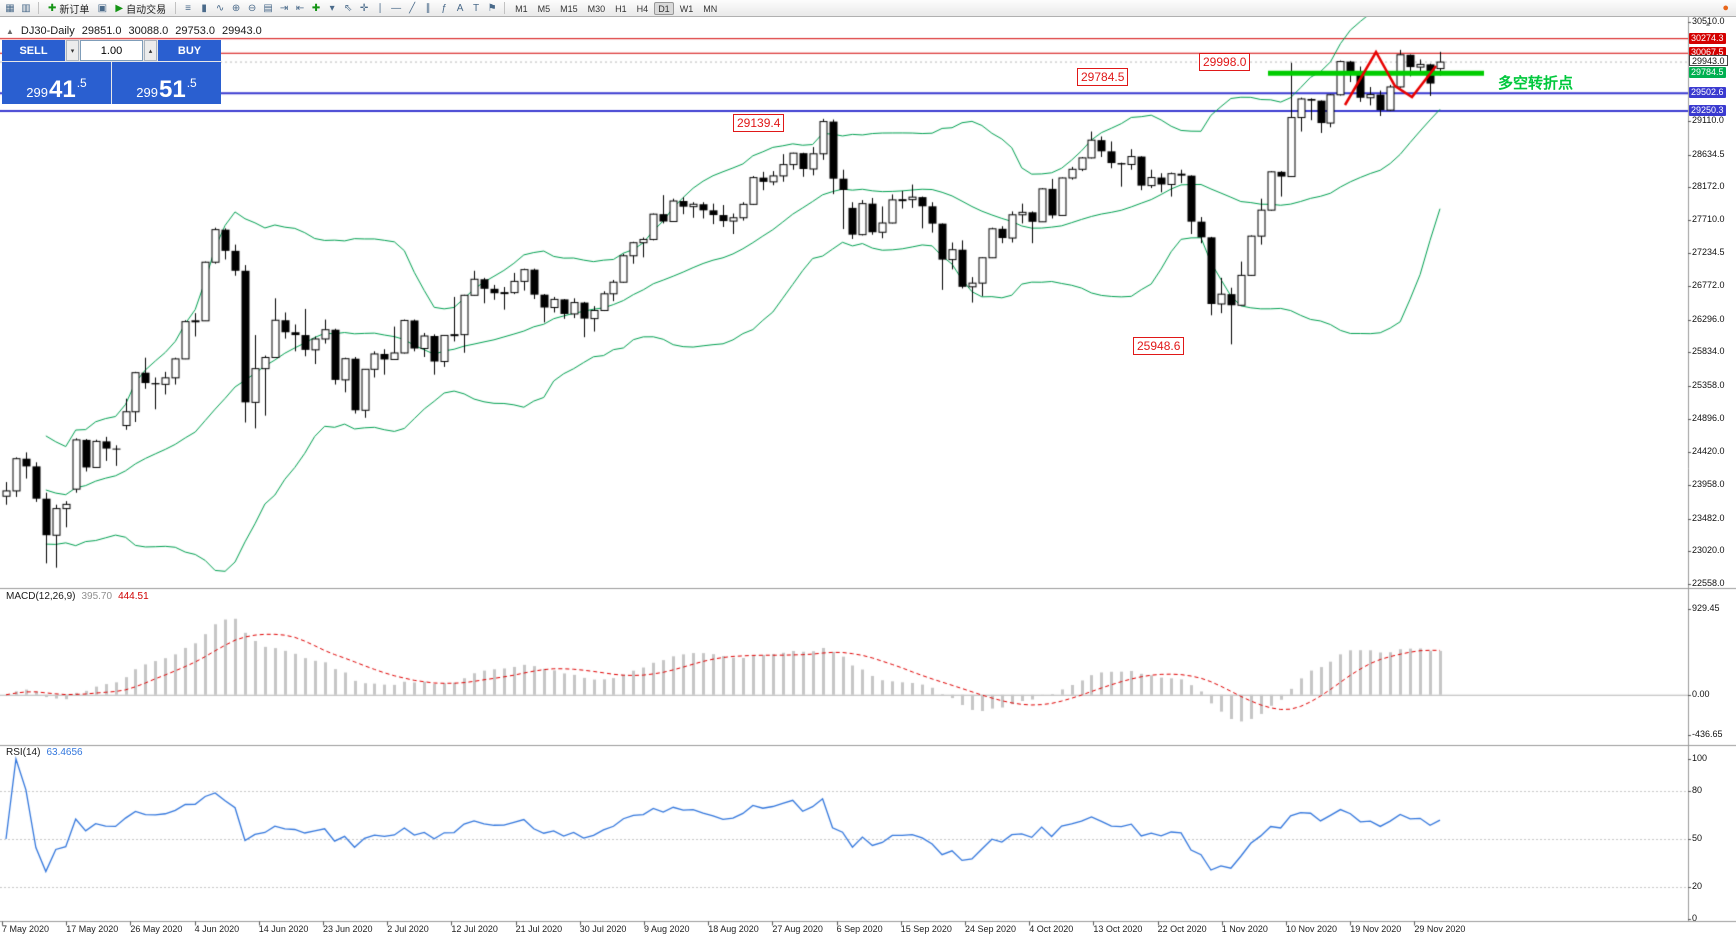 The height and width of the screenshot is (942, 1736). Describe the element at coordinates (1536, 83) in the screenshot. I see `pivot-note-text: 多空转折点` at that location.